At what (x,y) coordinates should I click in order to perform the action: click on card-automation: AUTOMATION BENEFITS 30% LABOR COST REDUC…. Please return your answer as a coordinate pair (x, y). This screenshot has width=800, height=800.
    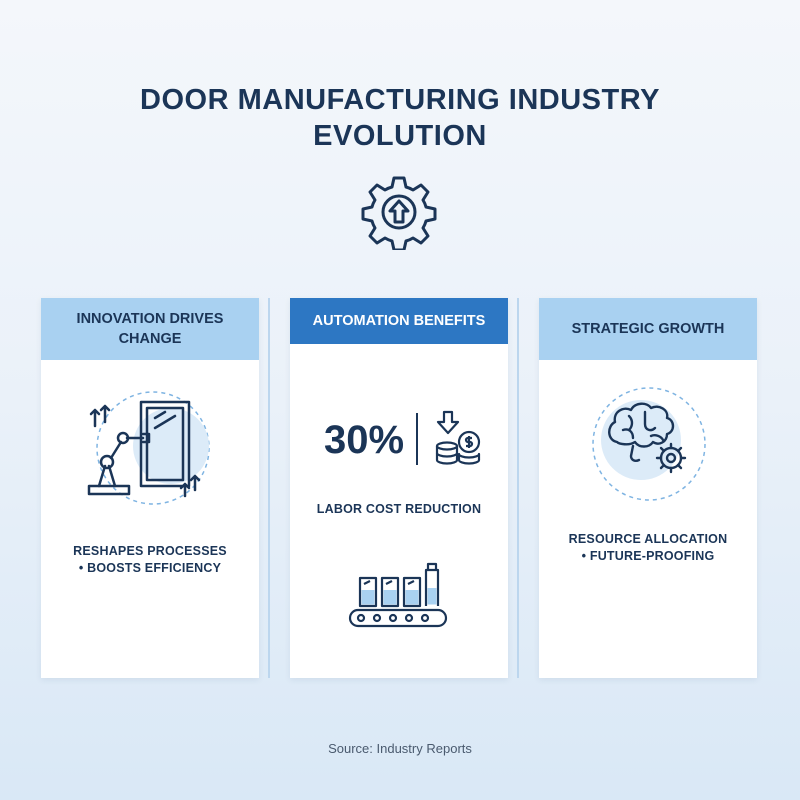
    Looking at the image, I should click on (399, 488).